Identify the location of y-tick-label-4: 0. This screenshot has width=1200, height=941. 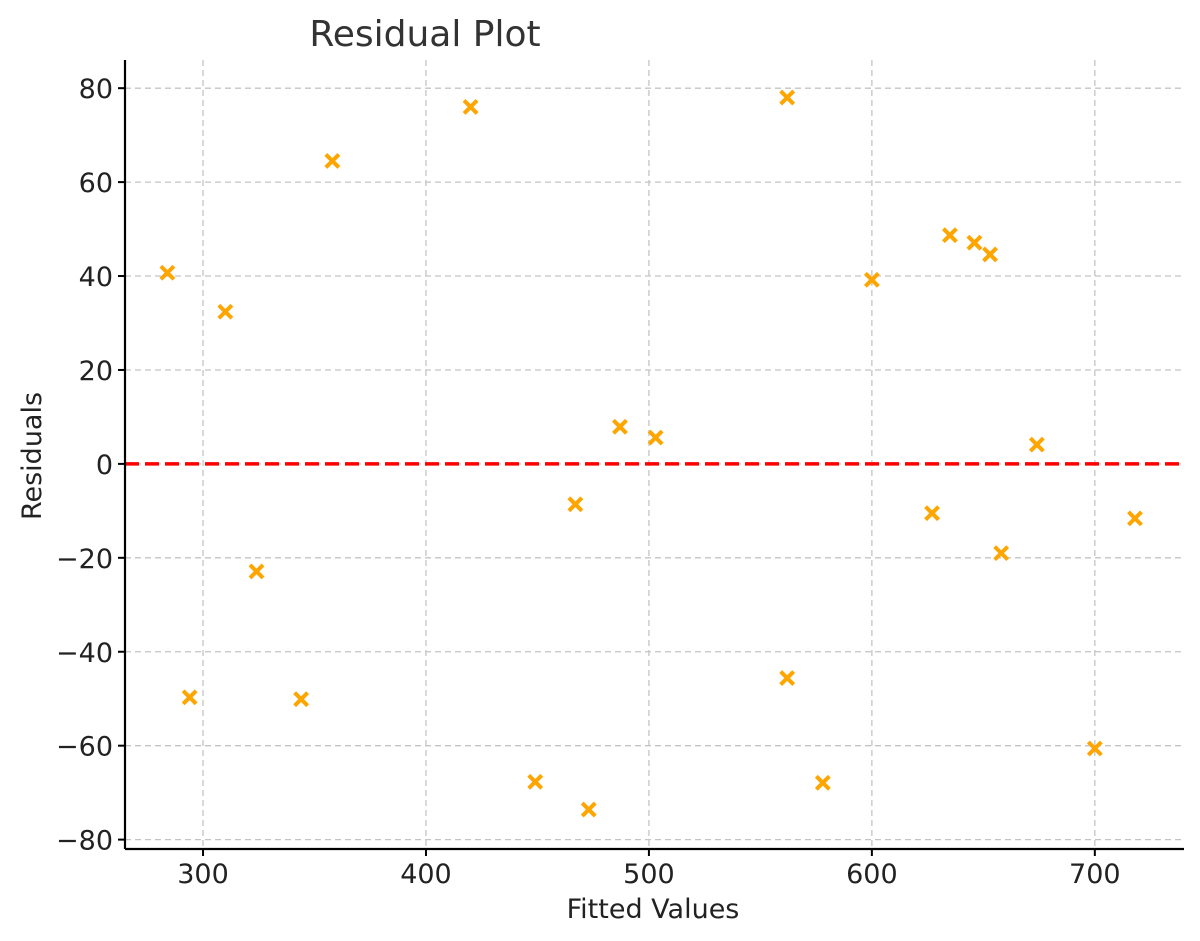
(104, 465).